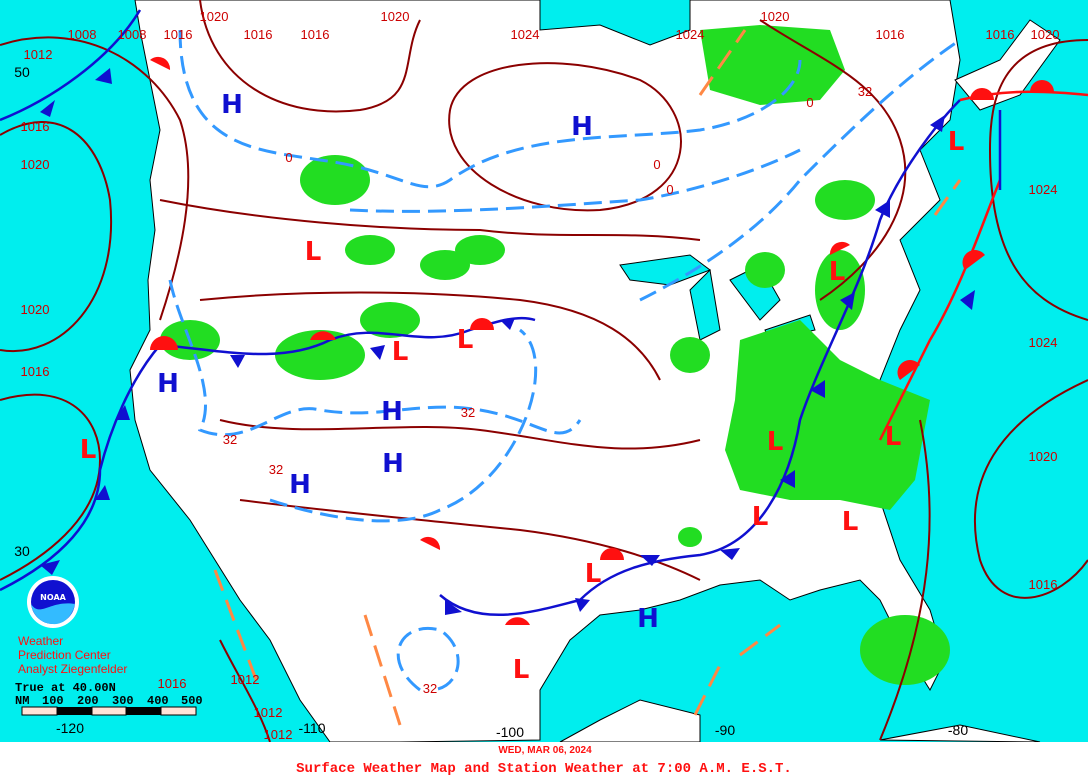 Image resolution: width=1088 pixels, height=783 pixels. What do you see at coordinates (53, 597) in the screenshot?
I see `noaa-logo-text: NOAA` at bounding box center [53, 597].